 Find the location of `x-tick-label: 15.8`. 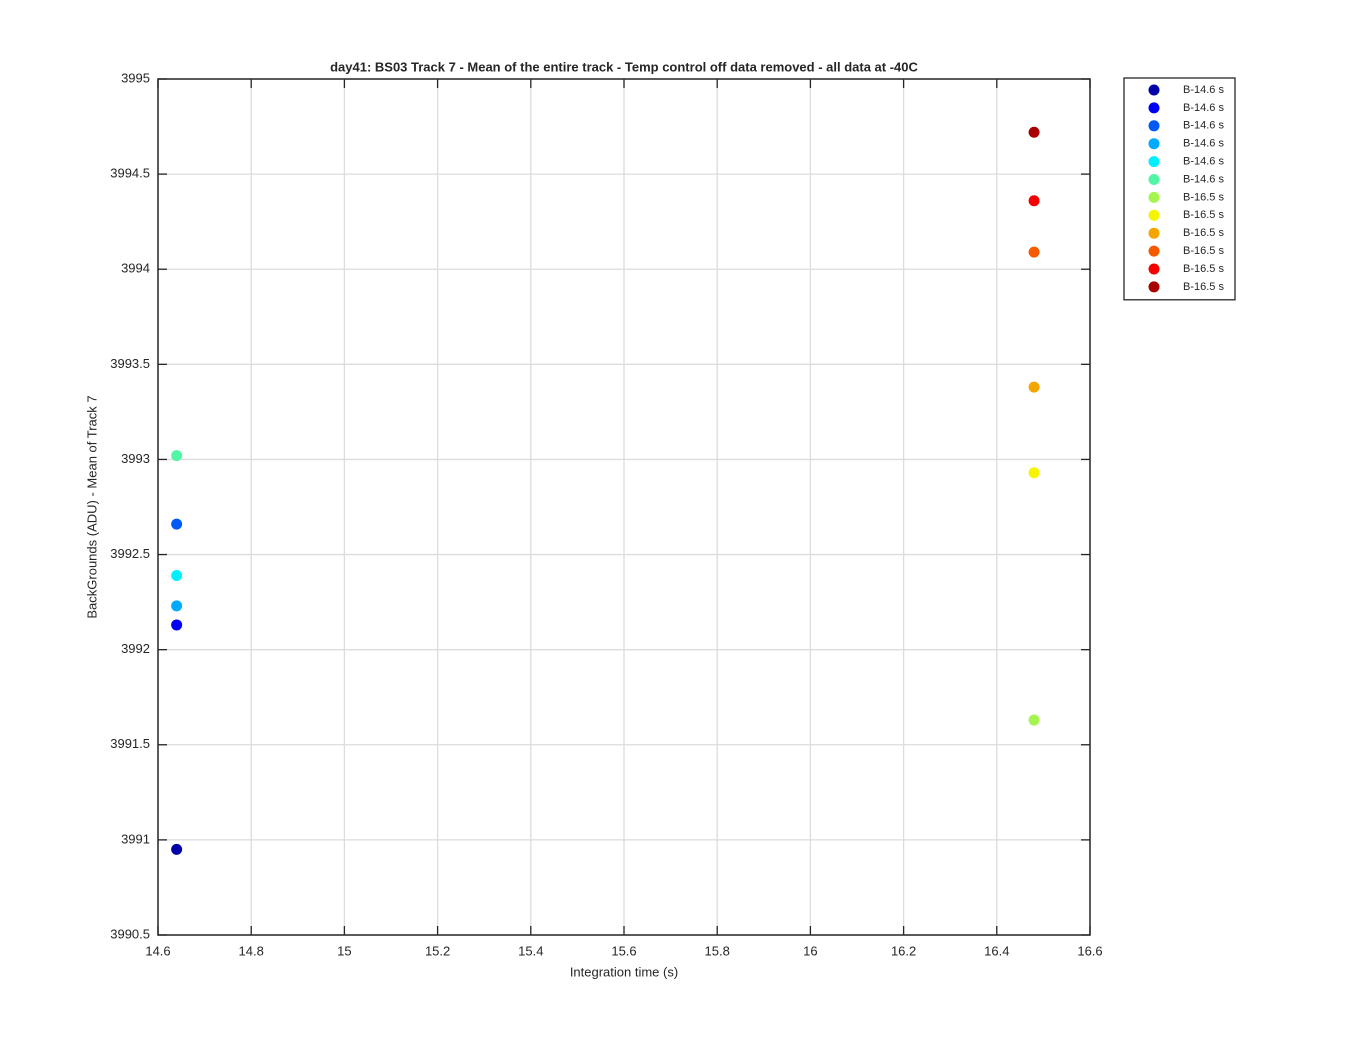

x-tick-label: 15.8 is located at coordinates (717, 950).